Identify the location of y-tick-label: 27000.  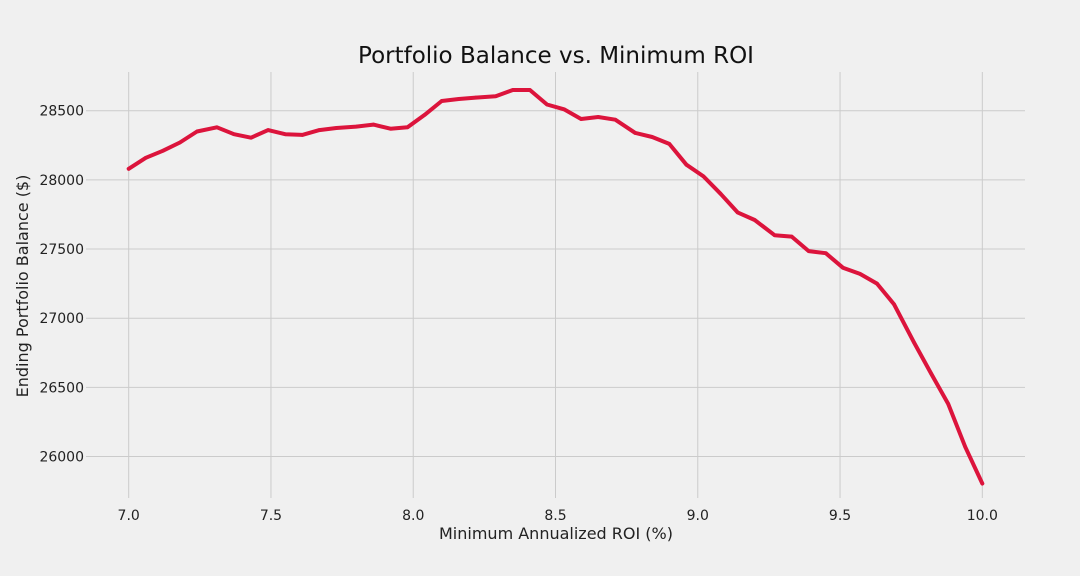
(61, 319).